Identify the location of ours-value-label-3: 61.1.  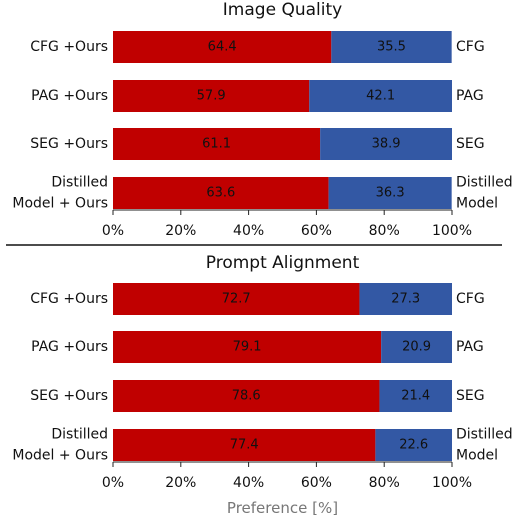
(216, 144).